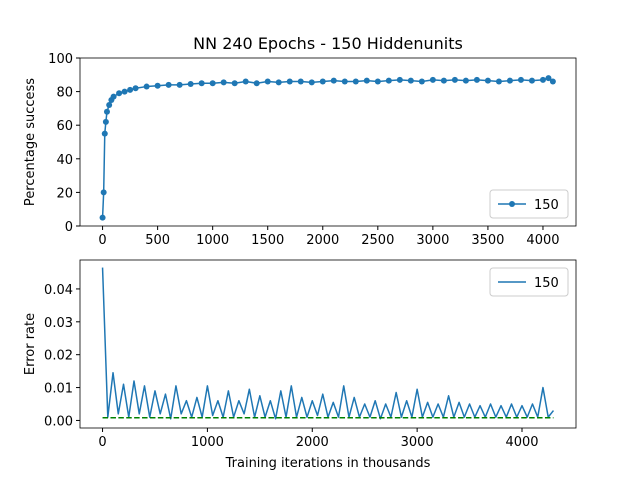 This screenshot has height=480, width=640. I want to click on y-tick-label: 80, so click(64, 93).